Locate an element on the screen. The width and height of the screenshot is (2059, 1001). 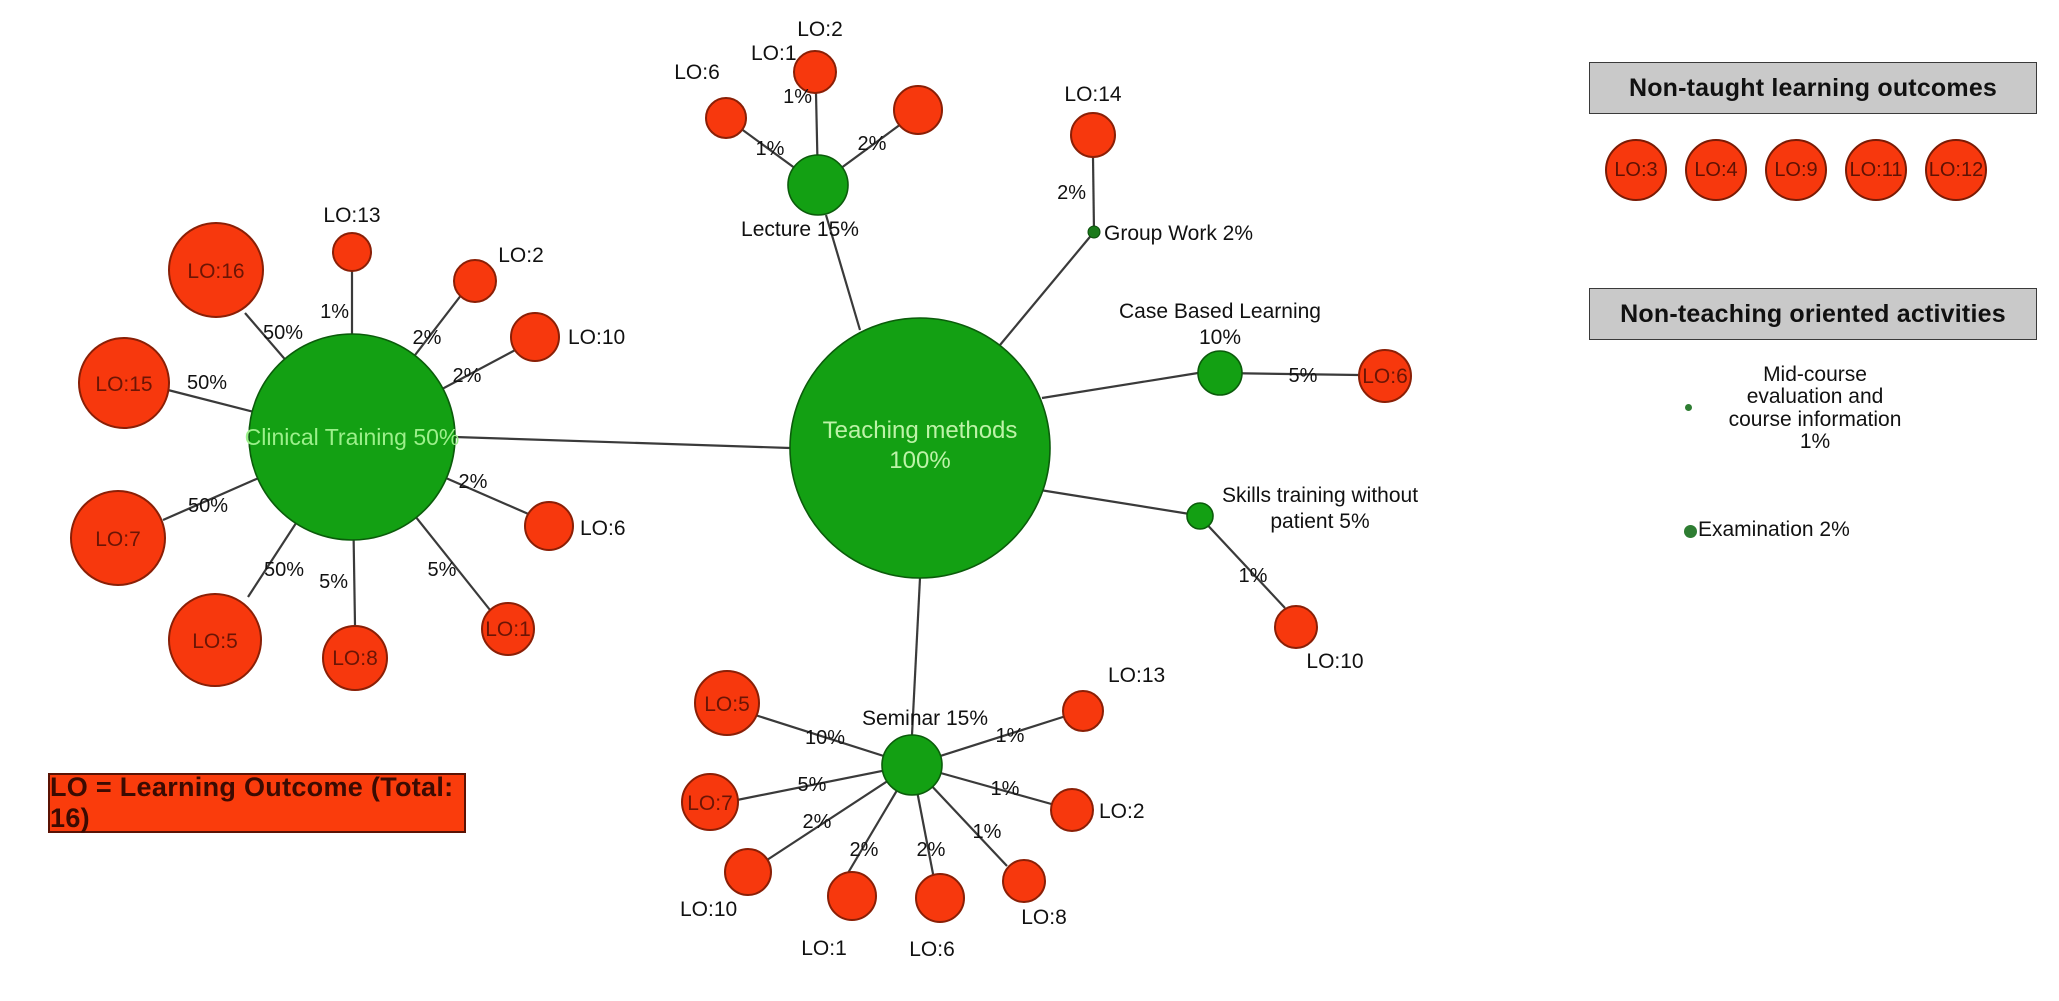
node-seminar-lo10 is located at coordinates (748, 872).